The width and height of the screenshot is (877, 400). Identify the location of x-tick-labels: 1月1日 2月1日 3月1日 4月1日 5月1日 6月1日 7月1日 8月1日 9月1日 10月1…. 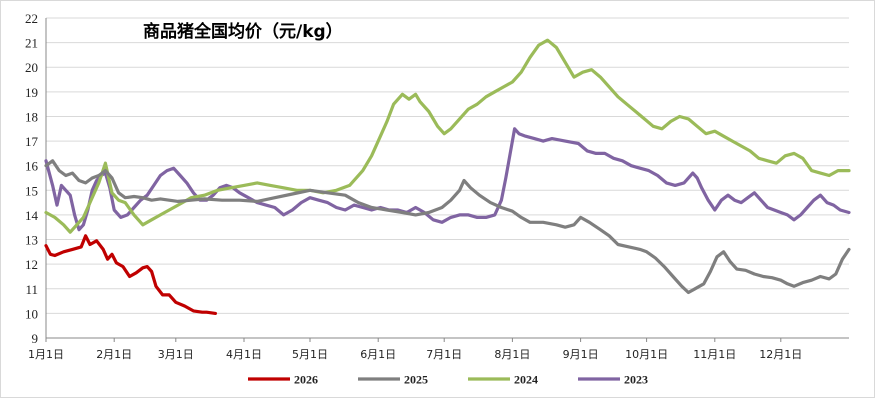
(415, 349).